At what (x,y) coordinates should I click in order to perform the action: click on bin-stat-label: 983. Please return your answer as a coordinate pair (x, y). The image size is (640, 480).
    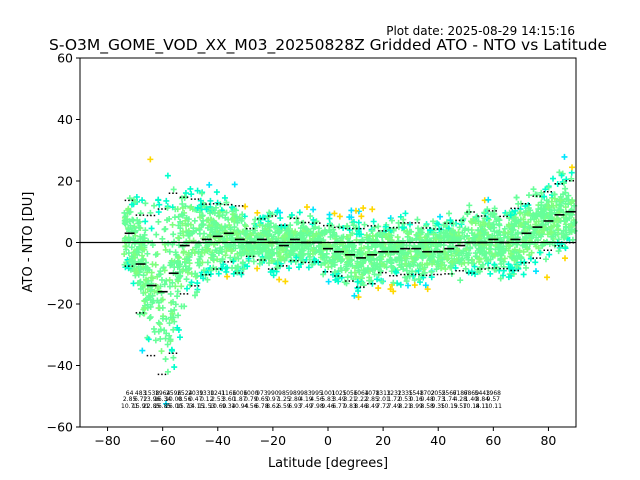
    Looking at the image, I should click on (306, 393).